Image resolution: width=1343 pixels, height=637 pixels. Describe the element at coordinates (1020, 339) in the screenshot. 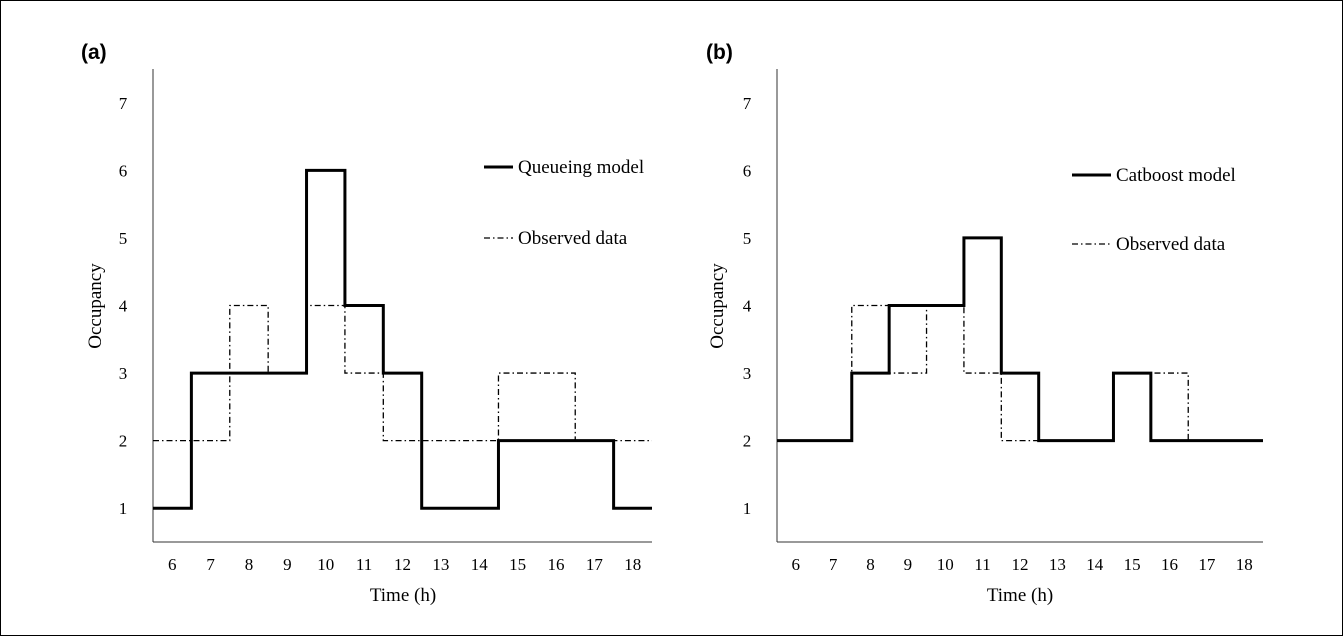

I see `series-line-model` at that location.